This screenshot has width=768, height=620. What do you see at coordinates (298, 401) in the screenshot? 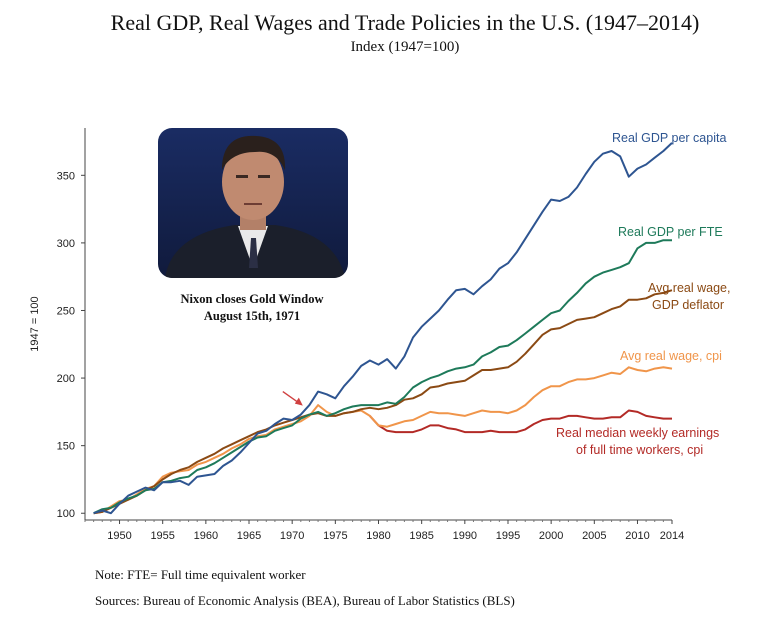
I see `arrow-head` at bounding box center [298, 401].